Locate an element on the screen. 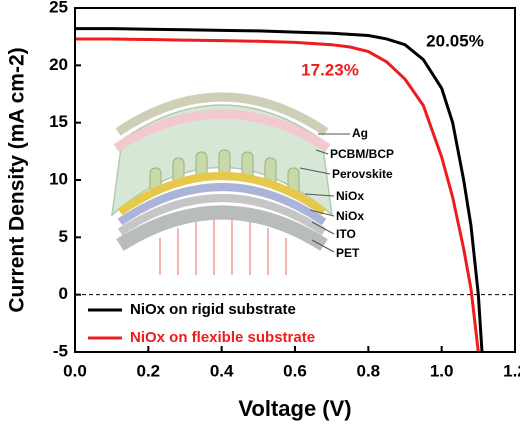 The height and width of the screenshot is (429, 520). annotation: 17.23% is located at coordinates (330, 69).